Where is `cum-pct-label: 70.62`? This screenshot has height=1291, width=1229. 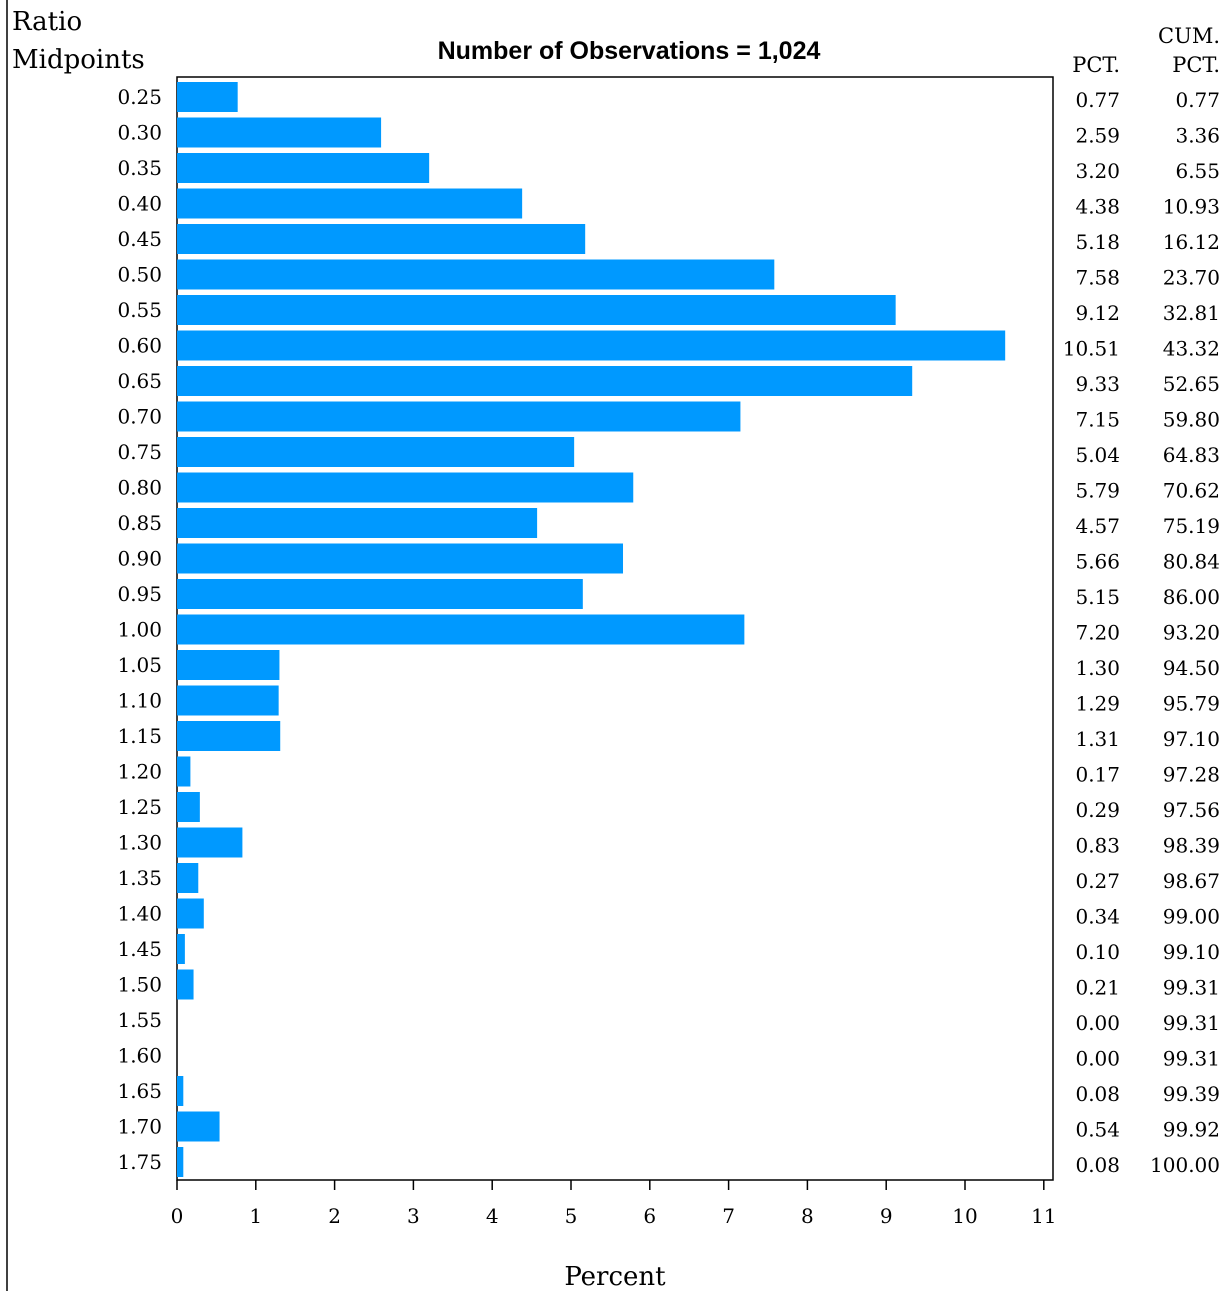
cum-pct-label: 70.62 is located at coordinates (1191, 491).